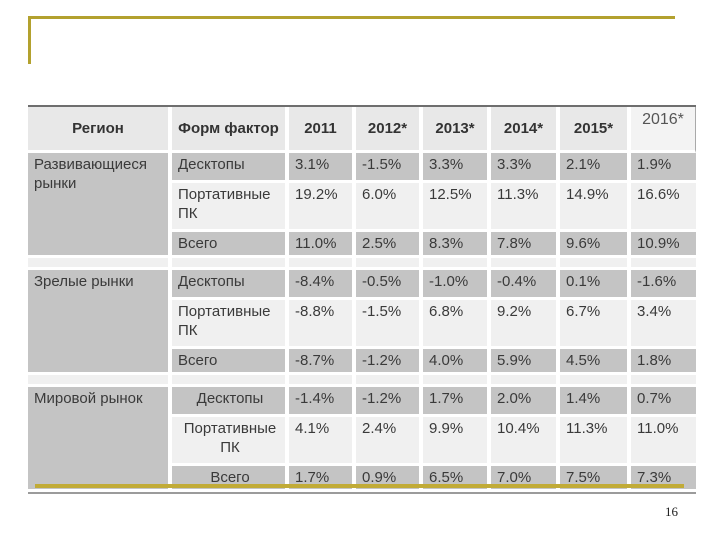  I want to click on value-cell: 3.4%, so click(663, 324).